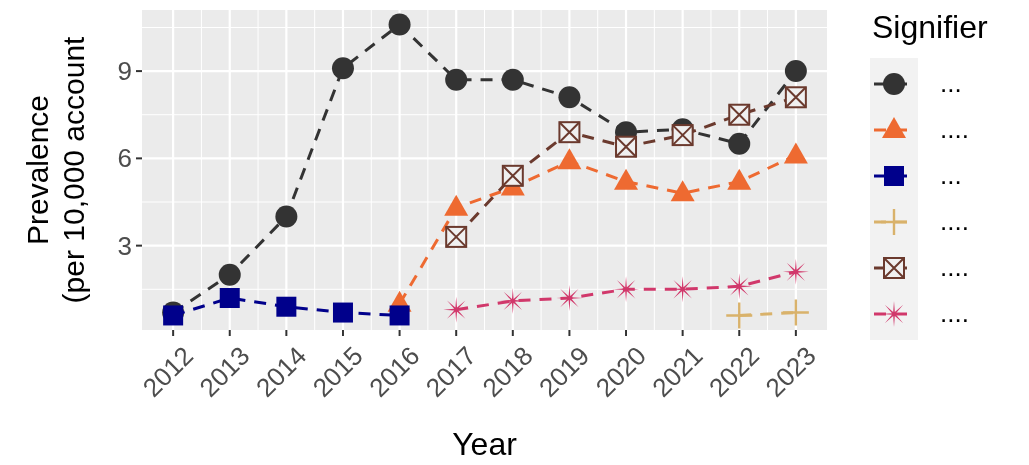  Describe the element at coordinates (930, 27) in the screenshot. I see `legend-title: Signifier` at that location.